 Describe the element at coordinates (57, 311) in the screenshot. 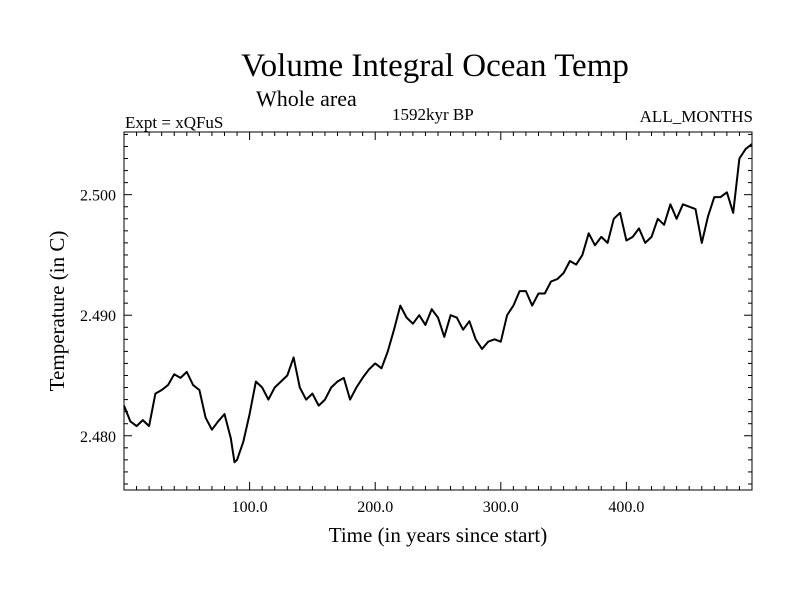

I see `y-axis-label: Temperature (in C)` at that location.